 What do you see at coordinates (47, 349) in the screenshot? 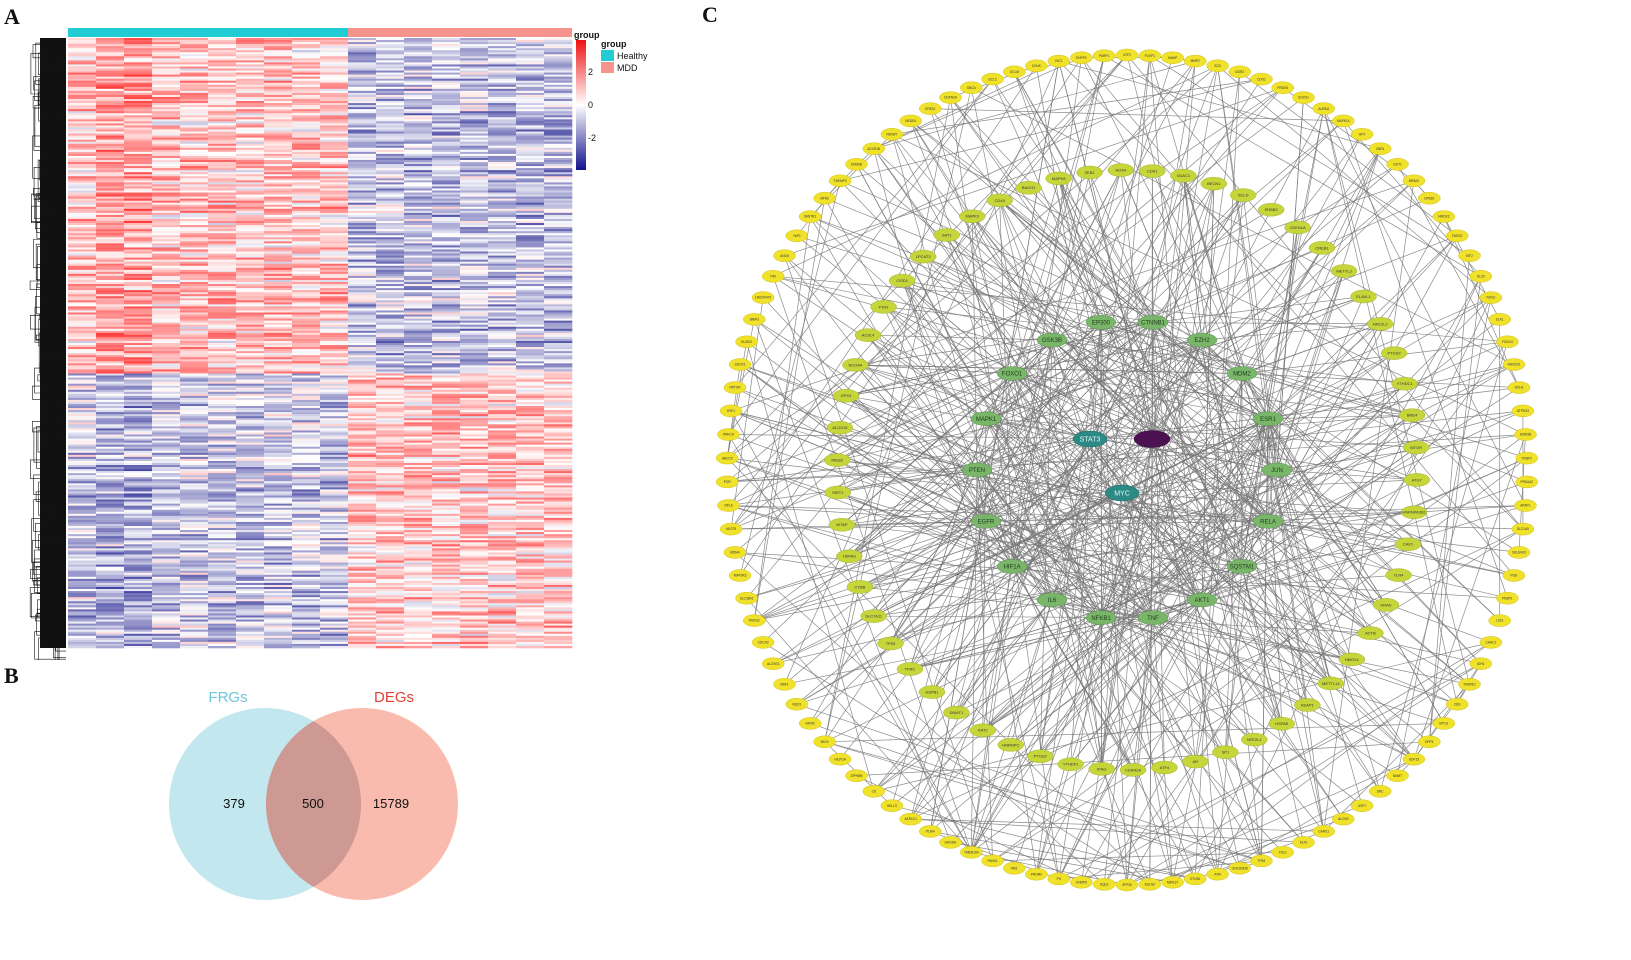
I see `row-dendrogram` at bounding box center [47, 349].